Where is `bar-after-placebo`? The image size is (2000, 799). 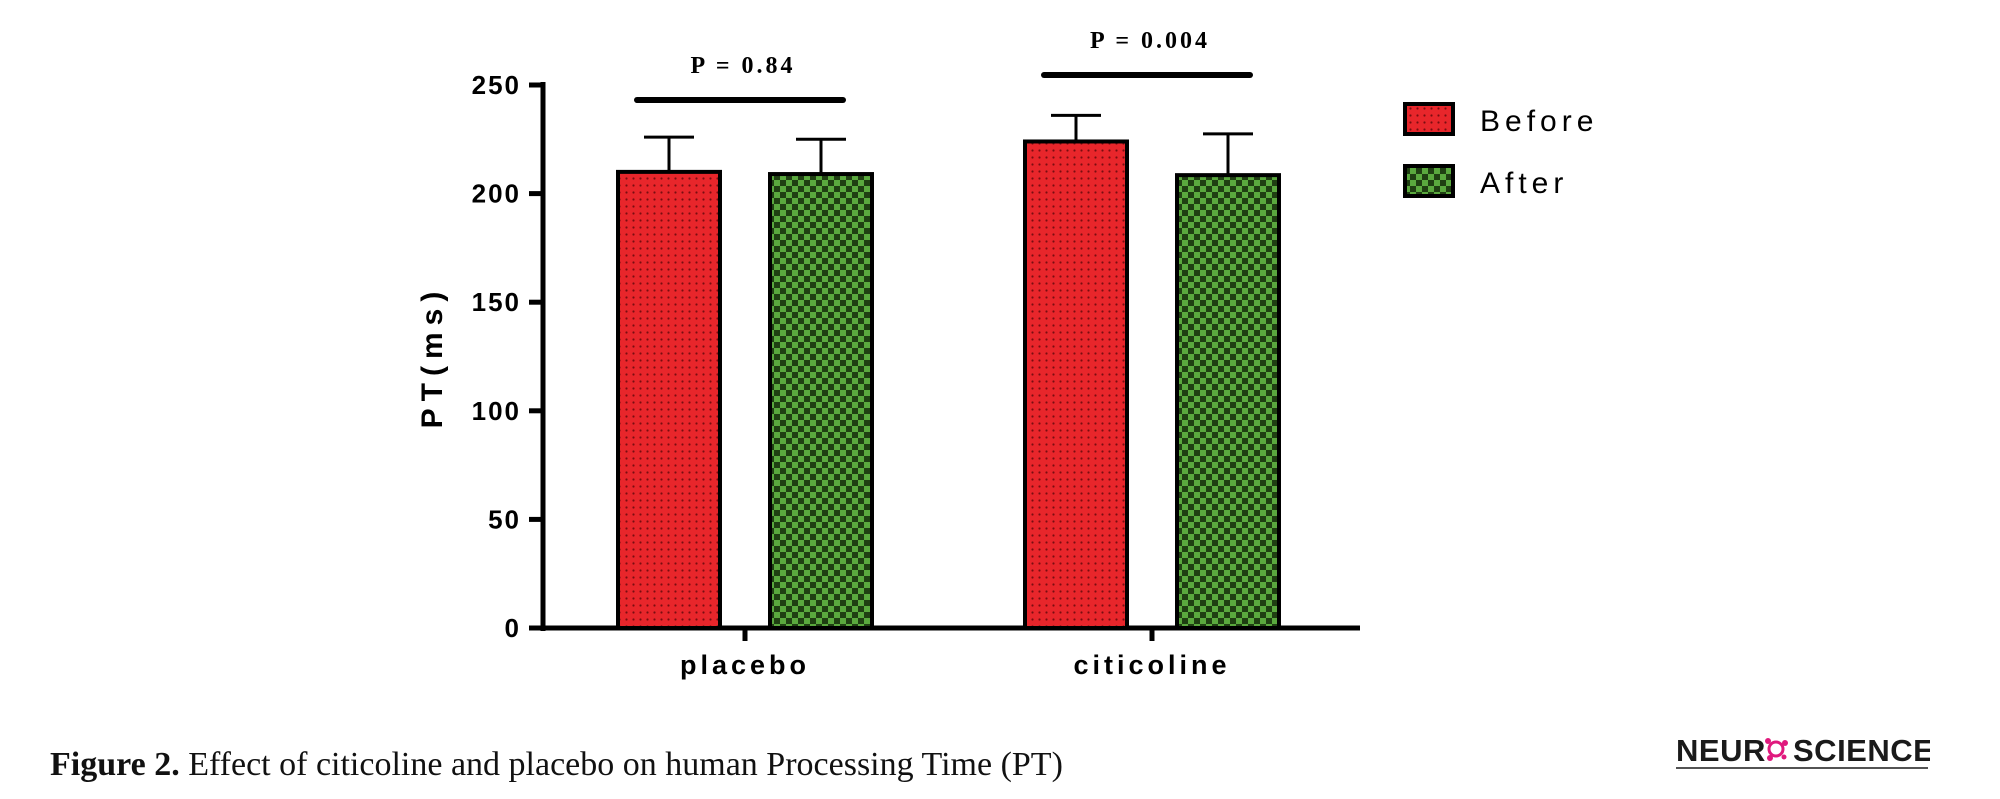 bar-after-placebo is located at coordinates (821, 401).